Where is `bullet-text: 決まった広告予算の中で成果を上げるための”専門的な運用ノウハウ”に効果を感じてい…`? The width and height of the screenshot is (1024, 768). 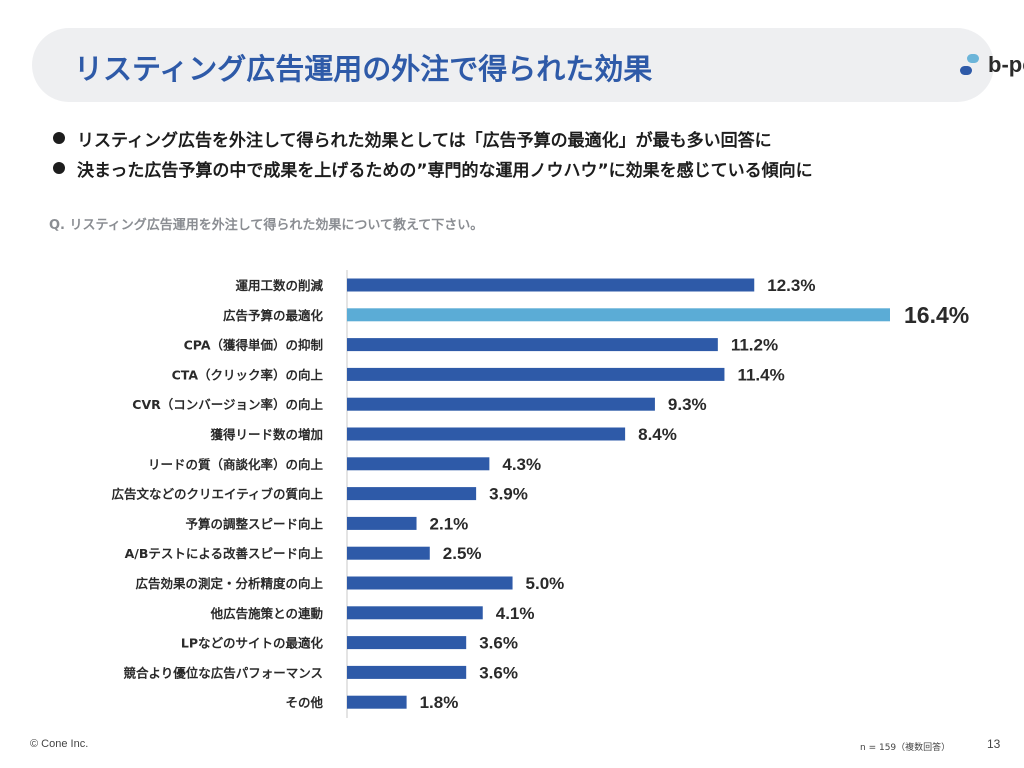 bullet-text: 決まった広告予算の中で成果を上げるための”専門的な運用ノウハウ”に効果を感じてい… is located at coordinates (445, 171).